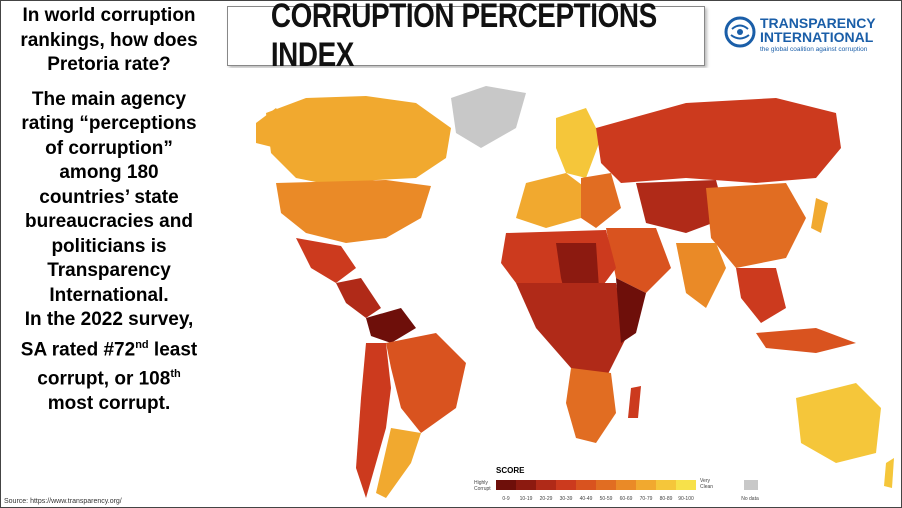 The height and width of the screenshot is (508, 902). I want to click on greenland-region, so click(488, 117).